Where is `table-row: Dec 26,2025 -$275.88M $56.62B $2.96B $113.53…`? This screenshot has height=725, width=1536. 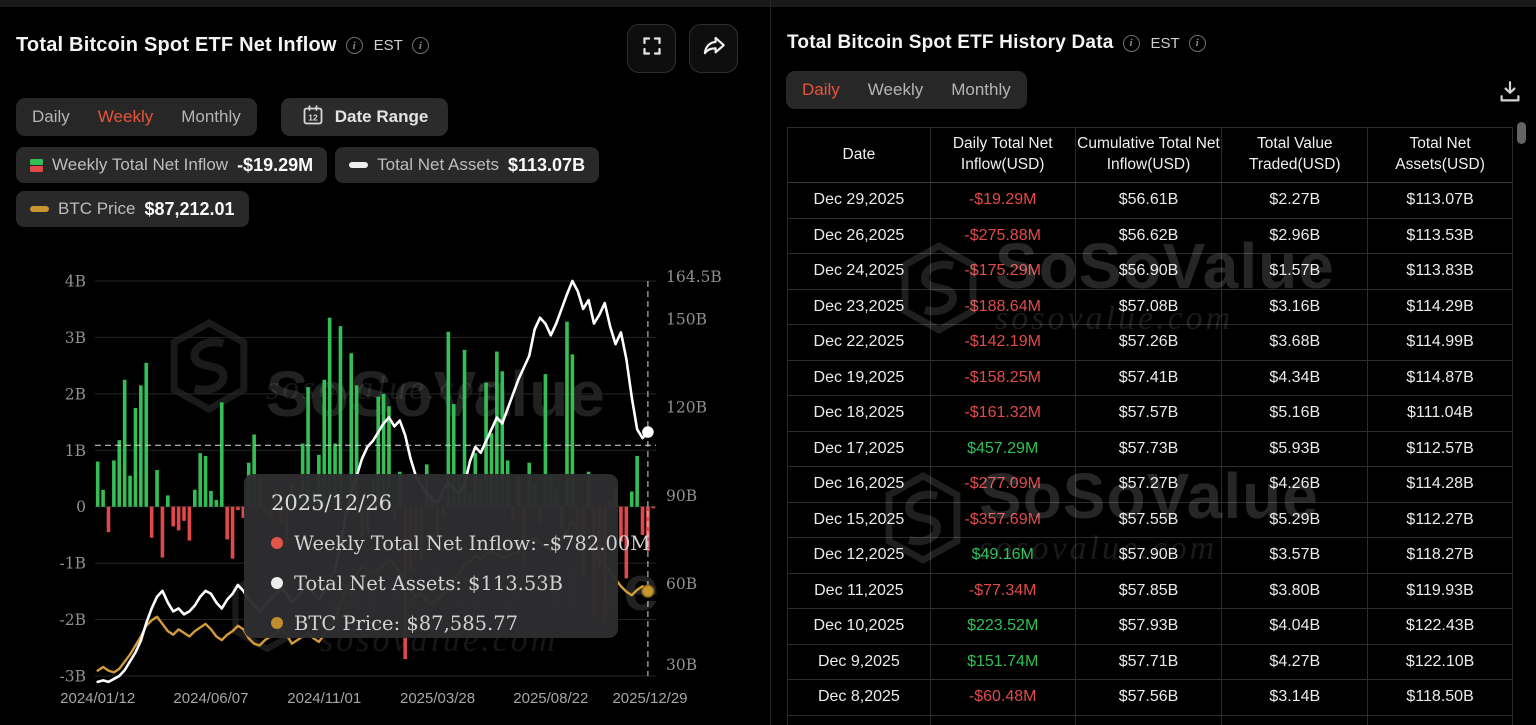 table-row: Dec 26,2025 -$275.88M $56.62B $2.96B $113.53… is located at coordinates (1150, 236).